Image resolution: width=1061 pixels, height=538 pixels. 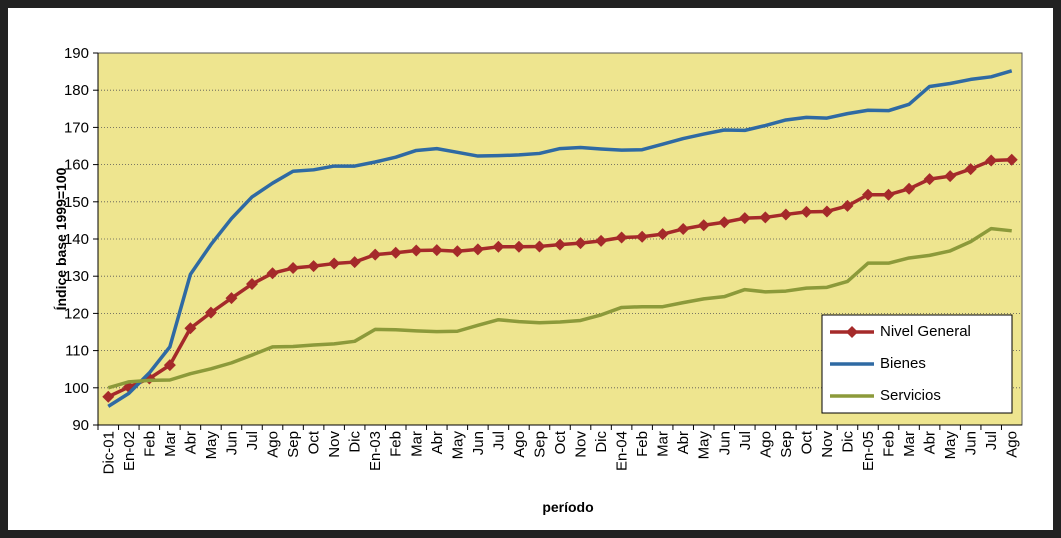 I want to click on legend-label: Bienes, so click(x=903, y=363).